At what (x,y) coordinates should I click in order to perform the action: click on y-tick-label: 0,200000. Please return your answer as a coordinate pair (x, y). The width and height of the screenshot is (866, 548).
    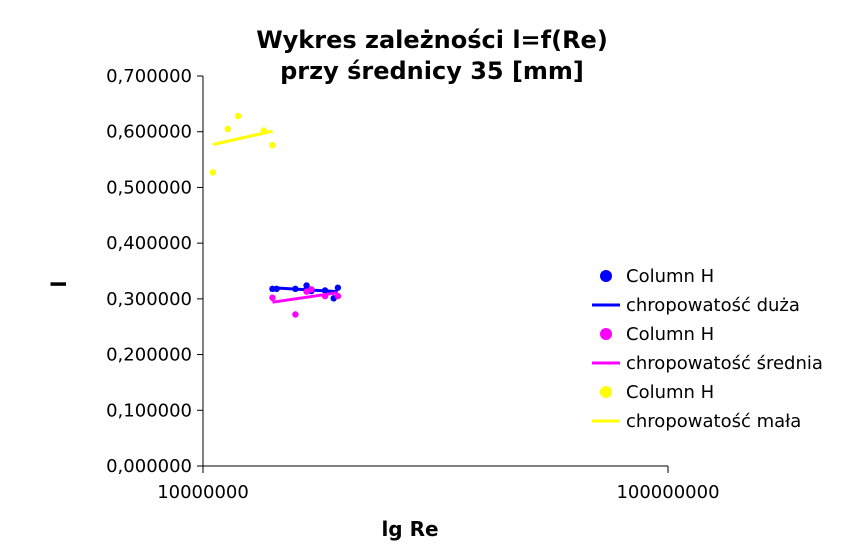
    Looking at the image, I should click on (149, 355).